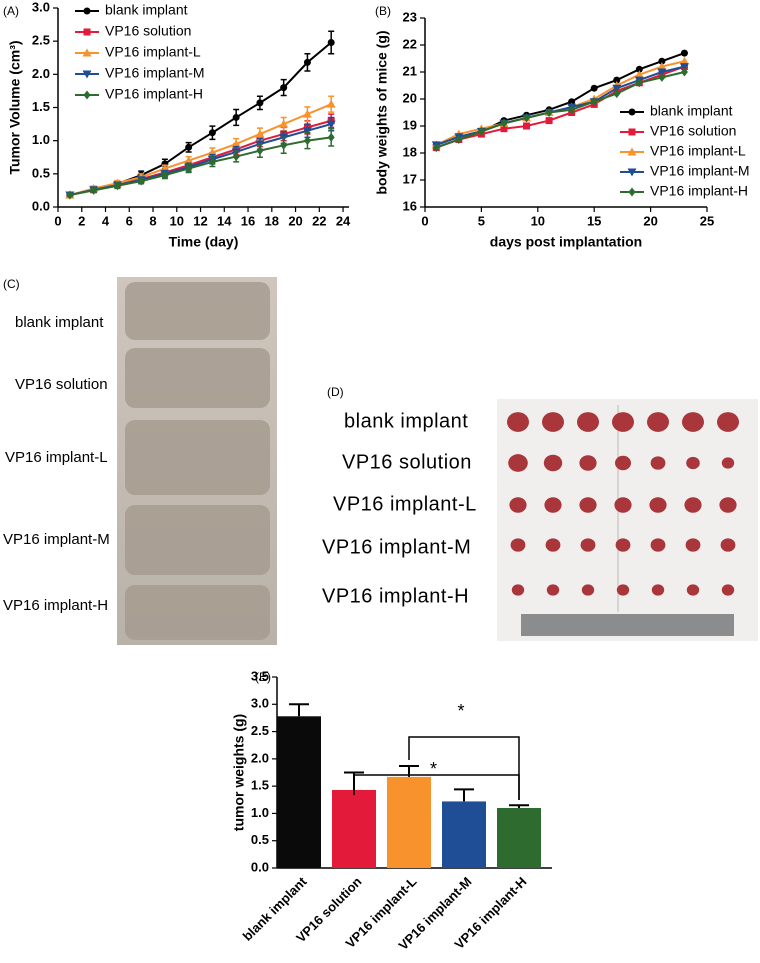 The height and width of the screenshot is (963, 760). What do you see at coordinates (406, 421) in the screenshot?
I see `photo-label: blank implant` at bounding box center [406, 421].